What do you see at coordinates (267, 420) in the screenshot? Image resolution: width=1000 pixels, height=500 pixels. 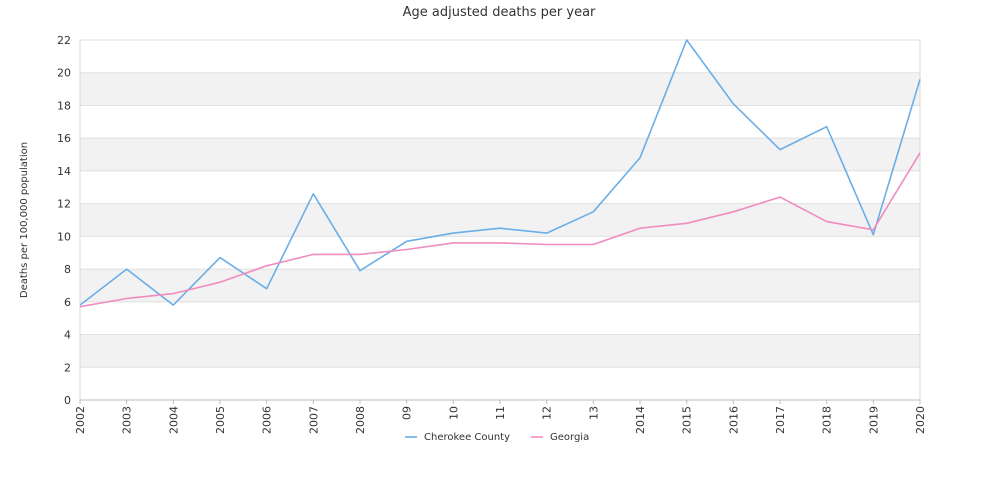 I see `x-tick-label: 2006` at bounding box center [267, 420].